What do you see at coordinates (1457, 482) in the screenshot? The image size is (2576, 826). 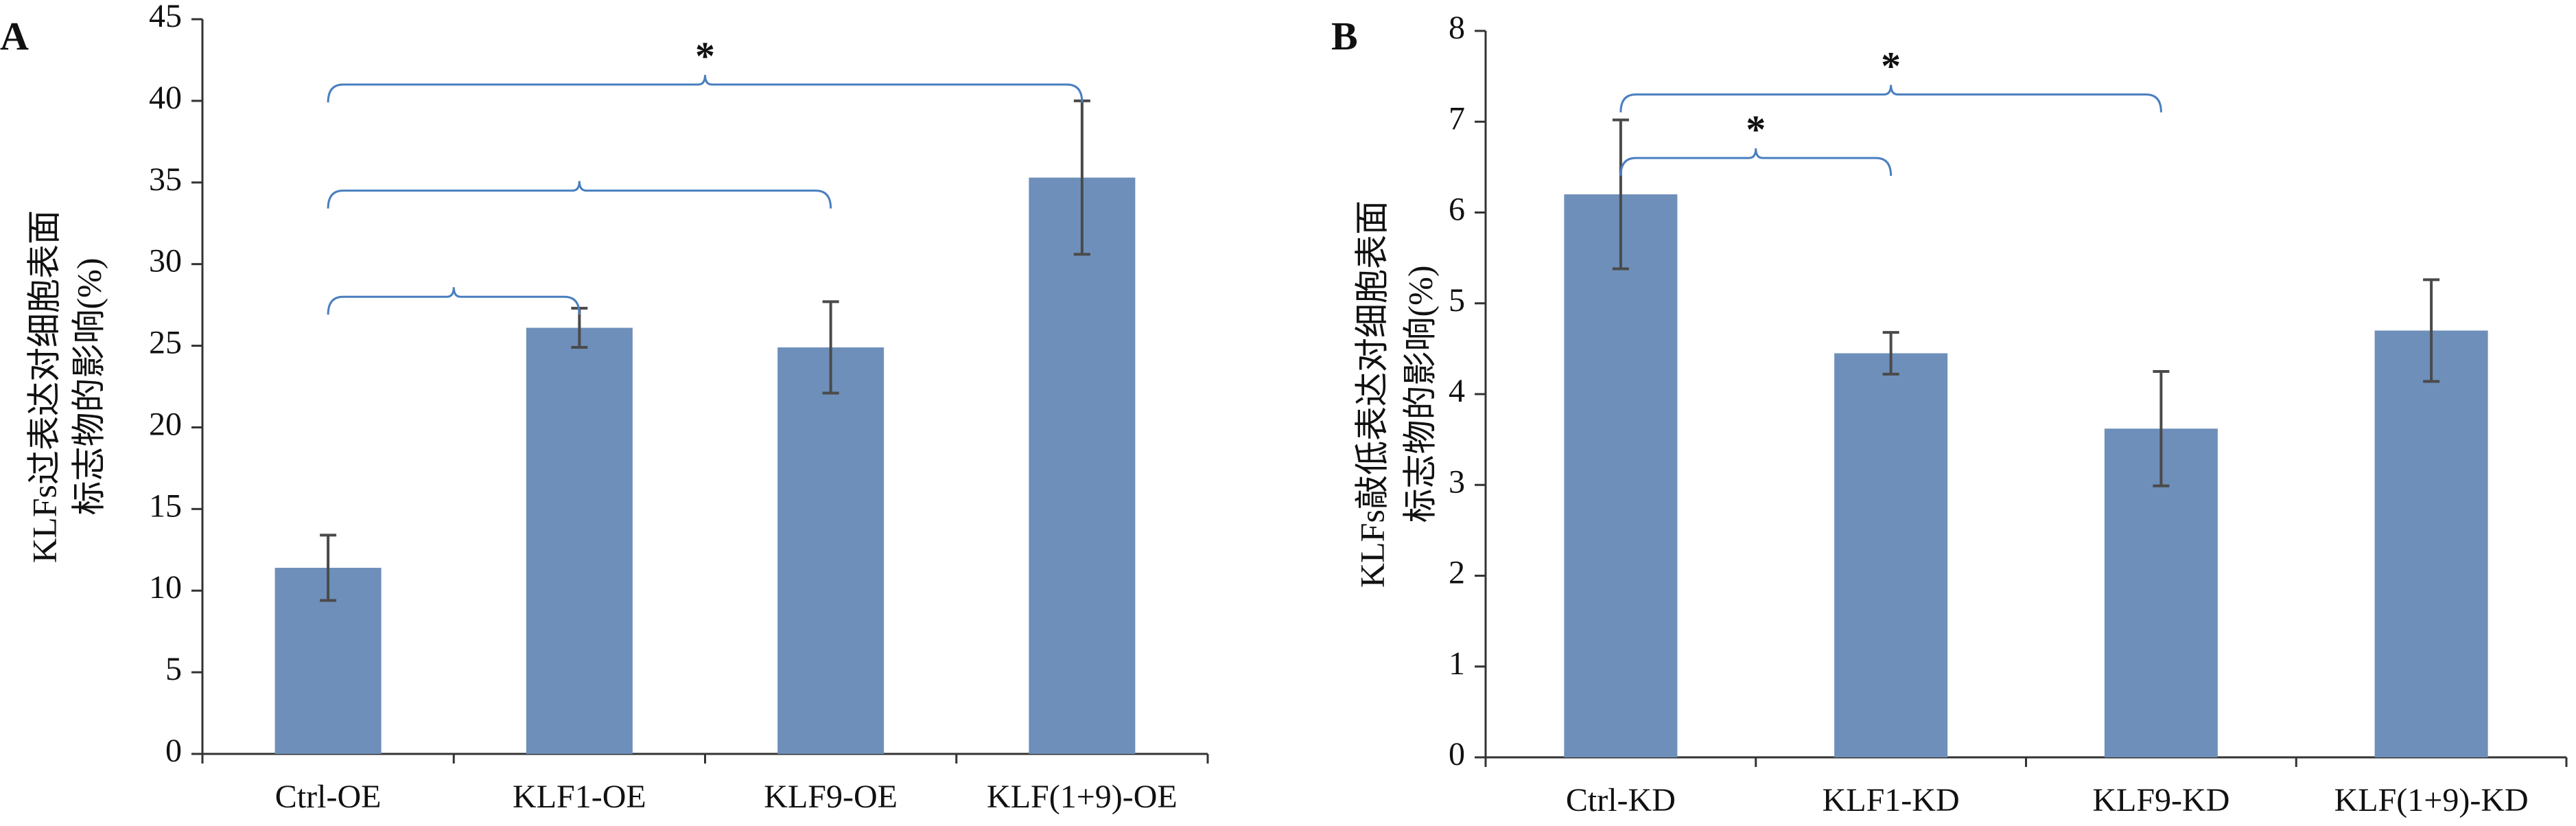 I see `y-tick-label: 3` at bounding box center [1457, 482].